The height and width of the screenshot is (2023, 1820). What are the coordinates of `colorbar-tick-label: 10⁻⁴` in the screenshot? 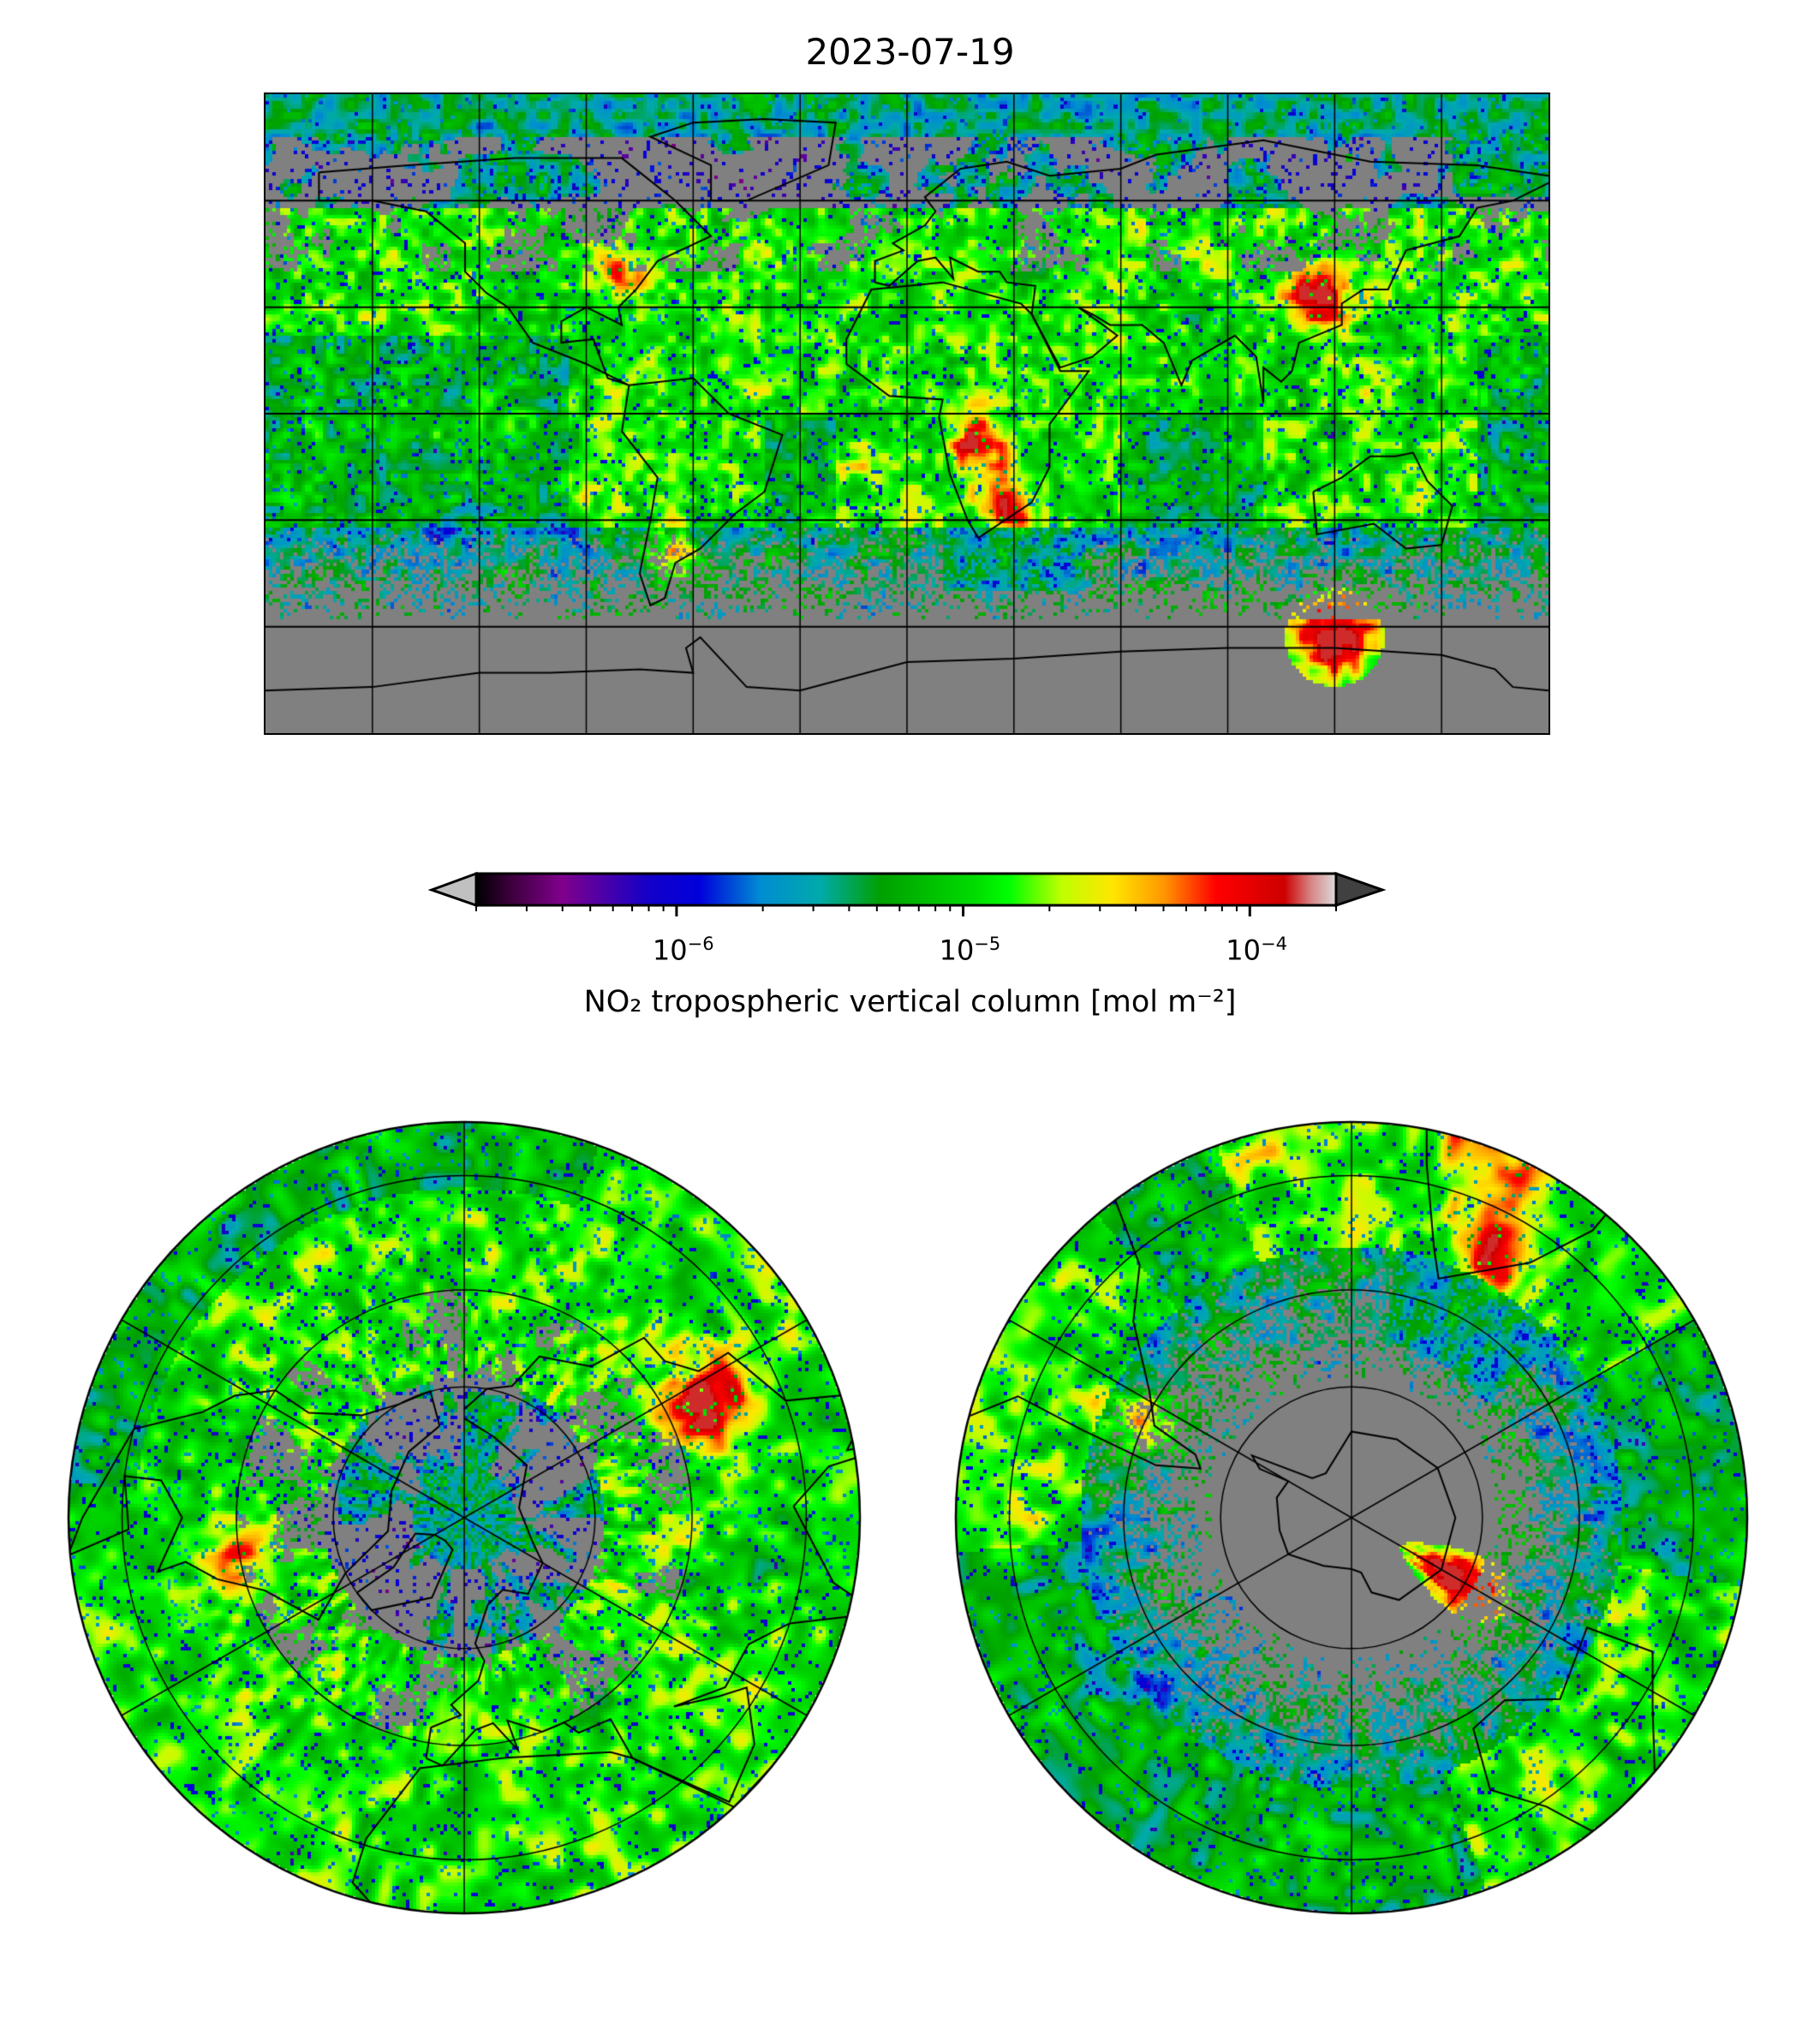 It's located at (1256, 950).